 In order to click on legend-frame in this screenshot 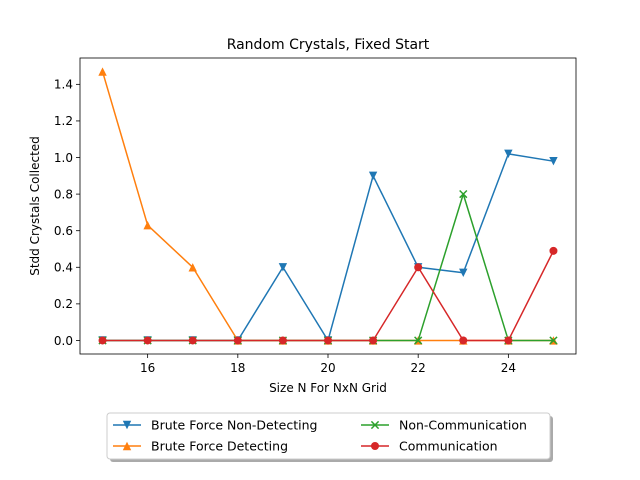, I will do `click(328, 436)`.